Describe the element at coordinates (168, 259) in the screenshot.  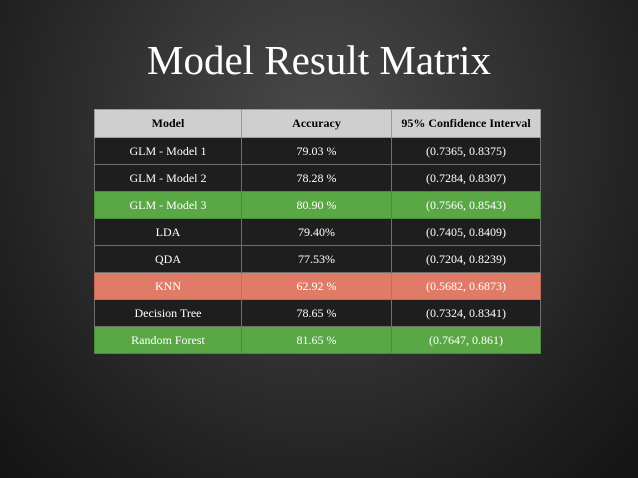
I see `cell-model: QDA` at that location.